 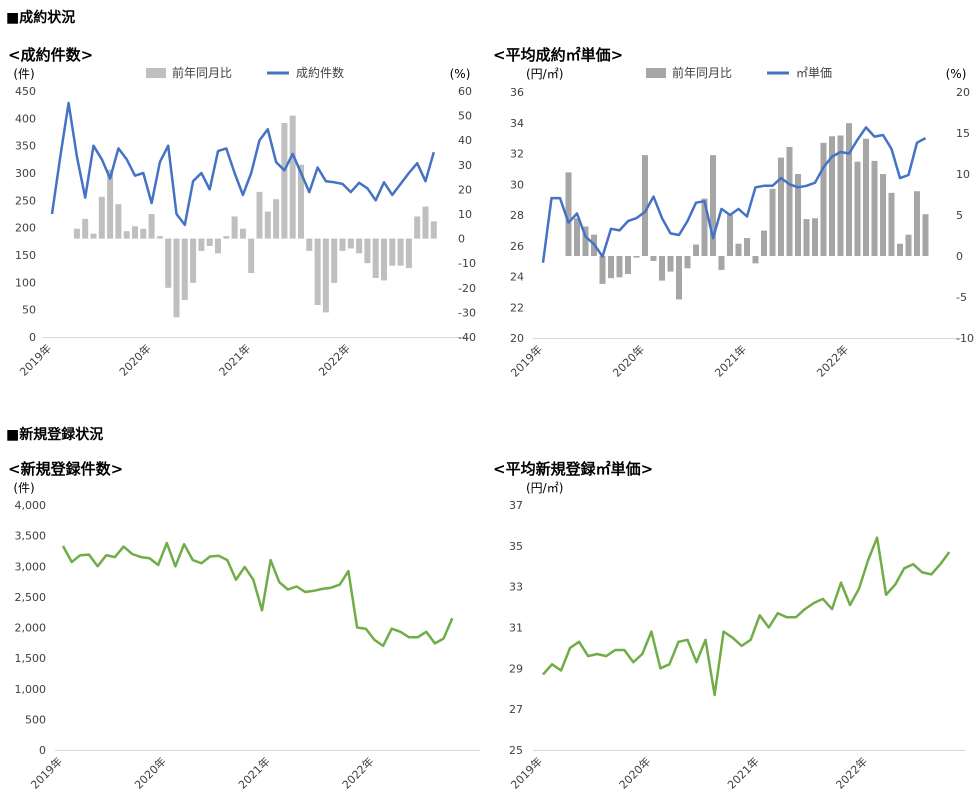 What do you see at coordinates (29, 310) in the screenshot?
I see `y-tick-label: 50` at bounding box center [29, 310].